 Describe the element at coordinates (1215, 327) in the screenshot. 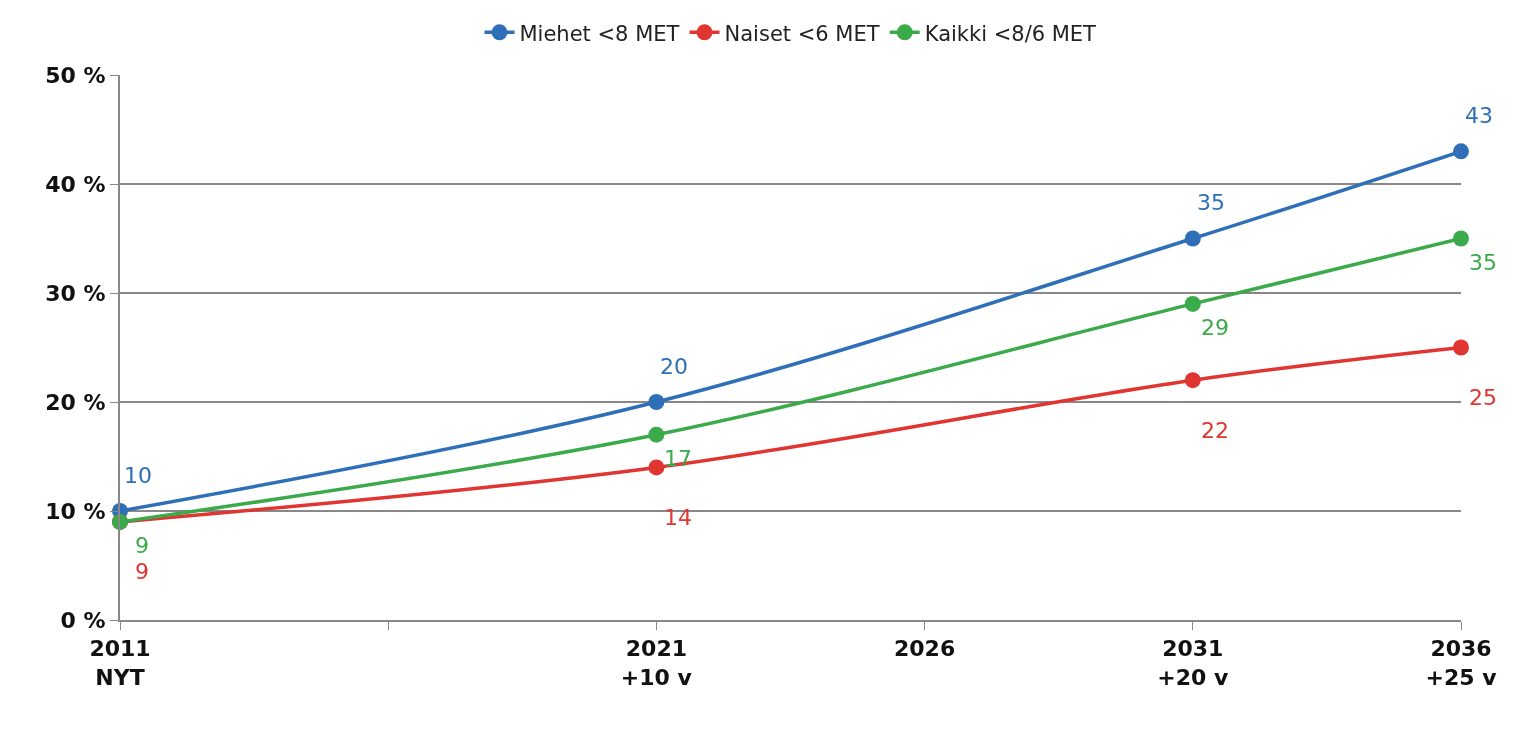

I see `data-label: 29` at that location.